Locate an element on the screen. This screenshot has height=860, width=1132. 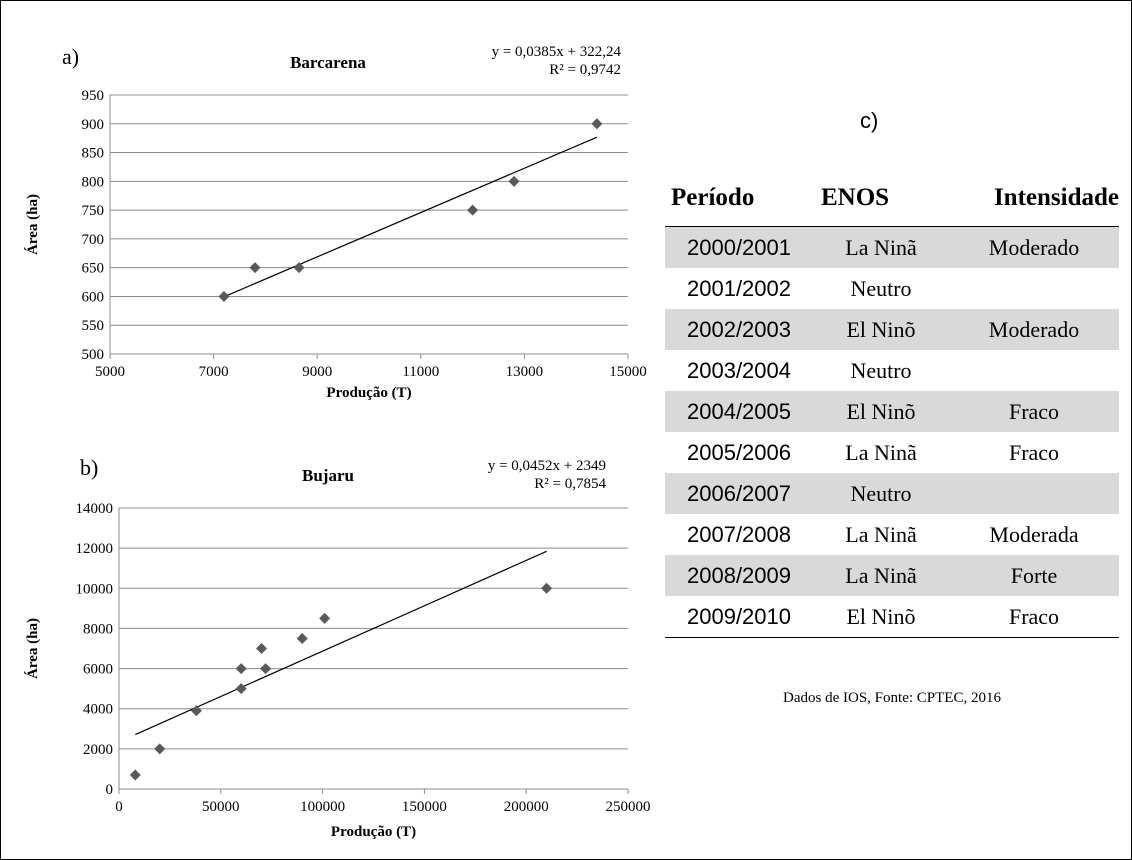
y-tick-label: 6000 is located at coordinates (98, 670).